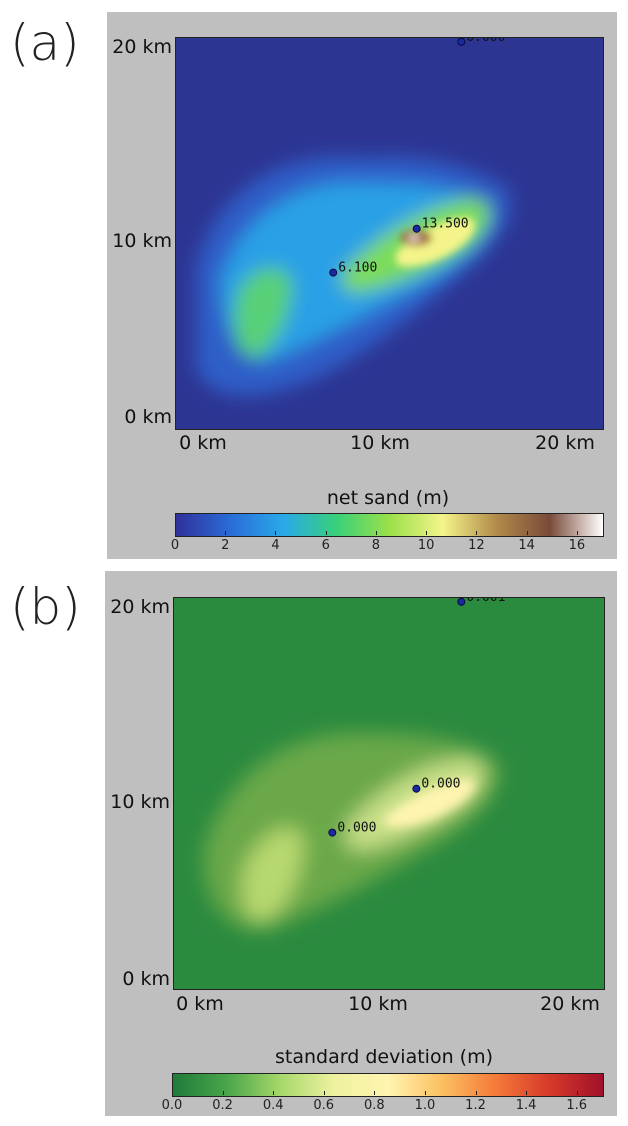 This screenshot has width=628, height=1126. What do you see at coordinates (570, 1004) in the screenshot?
I see `panel-b-xtick-20: 20 km` at bounding box center [570, 1004].